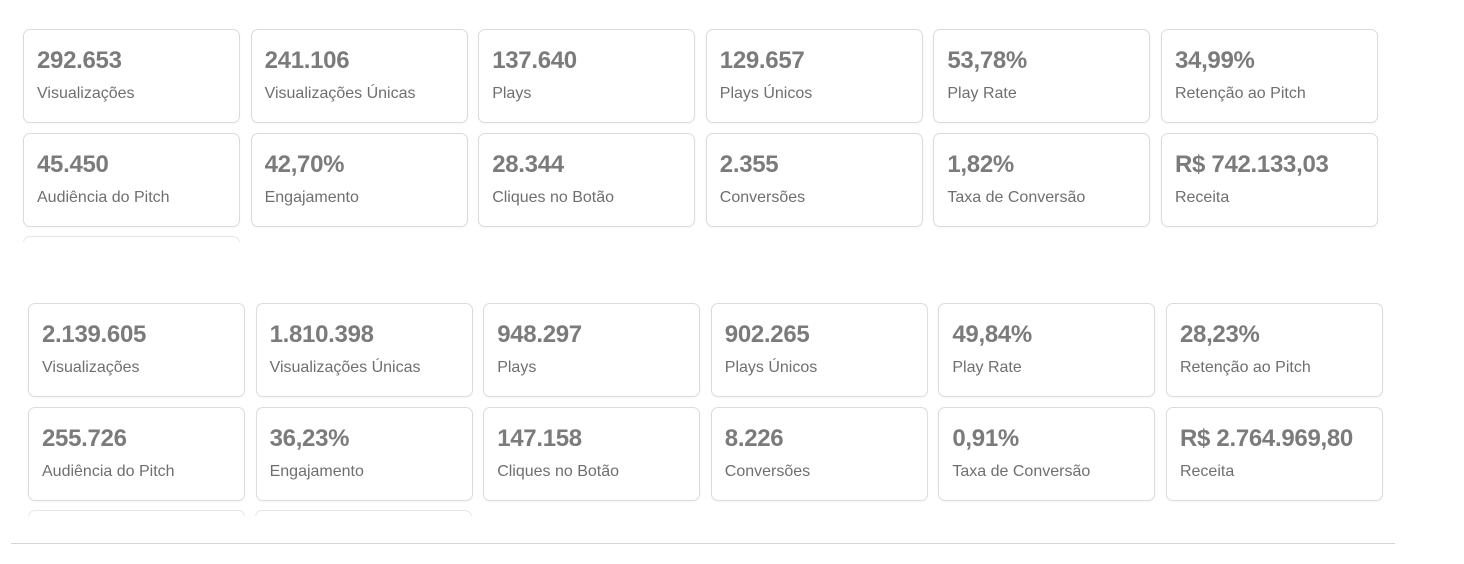  I want to click on metric-card-engagement: 36,23% Engajamento, so click(364, 454).